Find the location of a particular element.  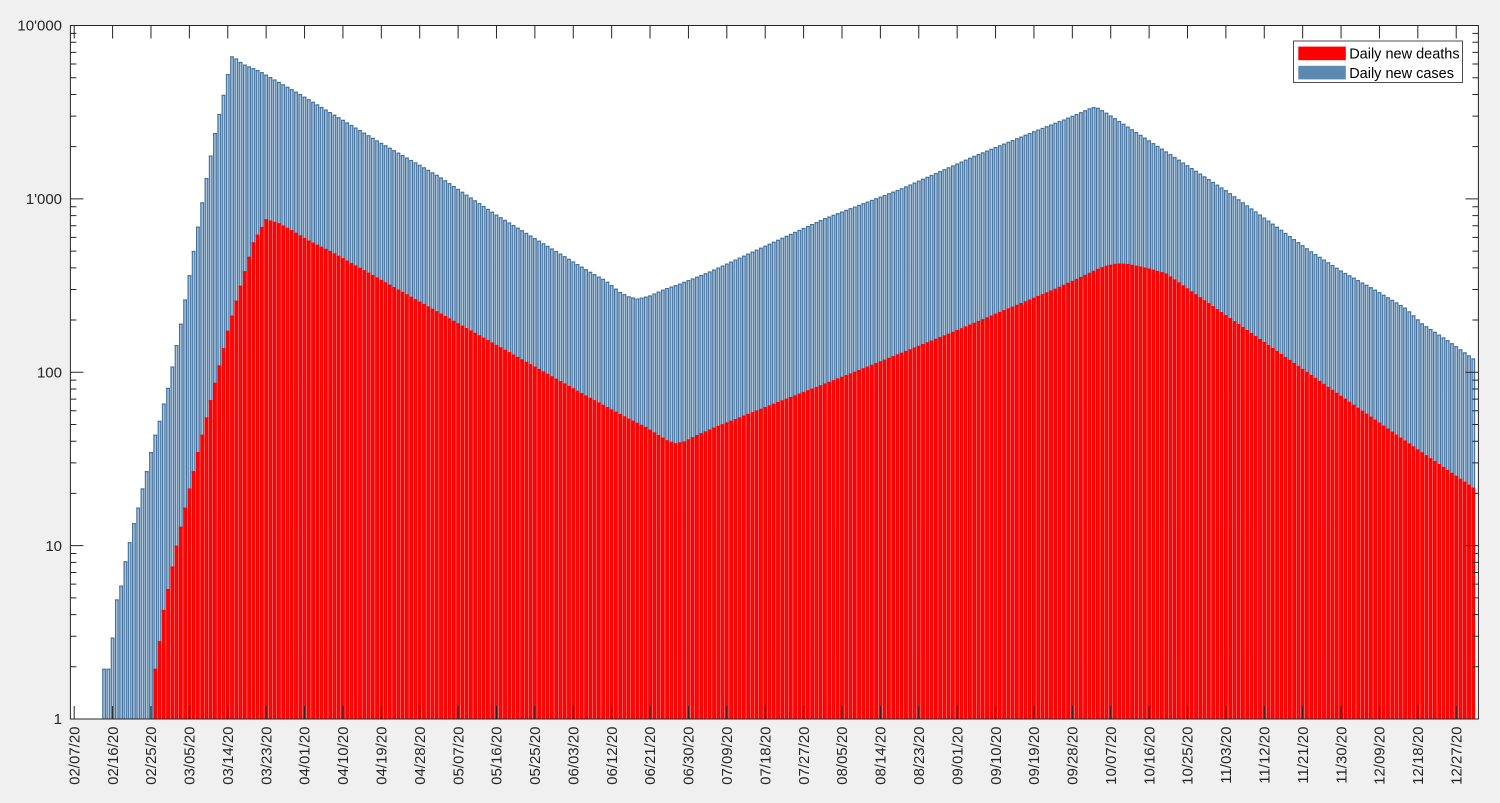

svg-text: 07/27/20 is located at coordinates (804, 756).